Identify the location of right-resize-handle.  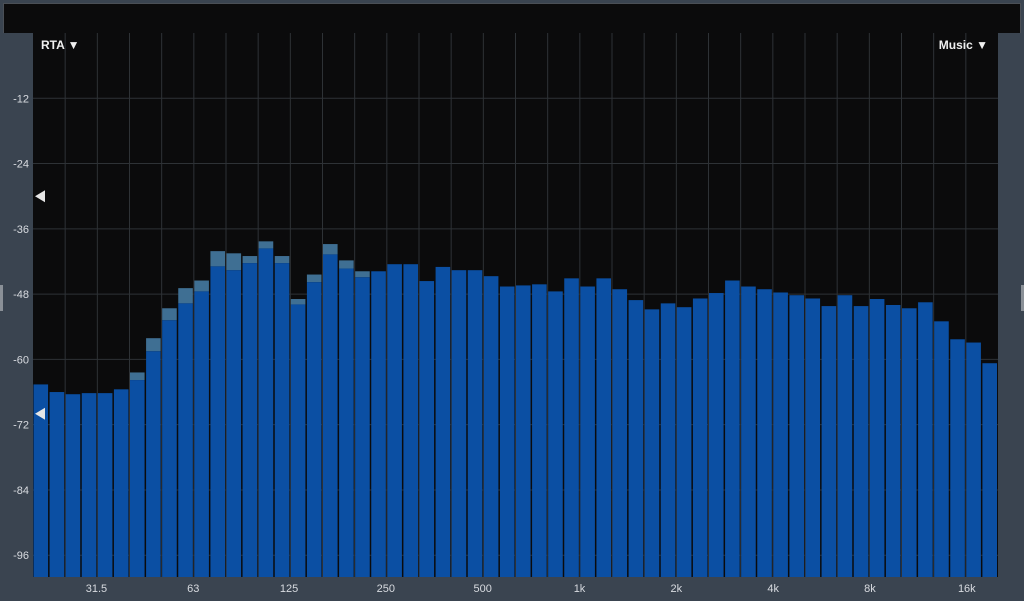
(1022, 298).